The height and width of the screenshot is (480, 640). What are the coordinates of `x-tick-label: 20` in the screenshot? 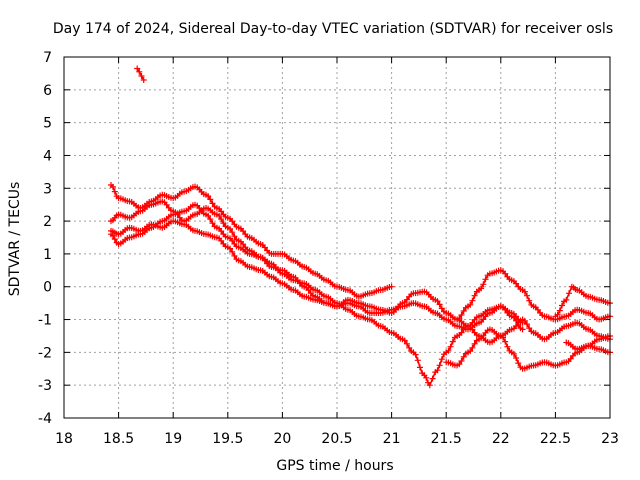 It's located at (282, 439).